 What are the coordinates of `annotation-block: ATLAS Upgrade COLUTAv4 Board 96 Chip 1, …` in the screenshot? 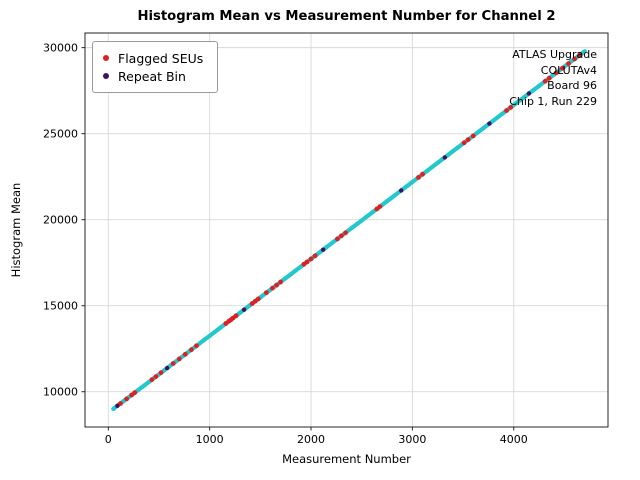 It's located at (478, 78).